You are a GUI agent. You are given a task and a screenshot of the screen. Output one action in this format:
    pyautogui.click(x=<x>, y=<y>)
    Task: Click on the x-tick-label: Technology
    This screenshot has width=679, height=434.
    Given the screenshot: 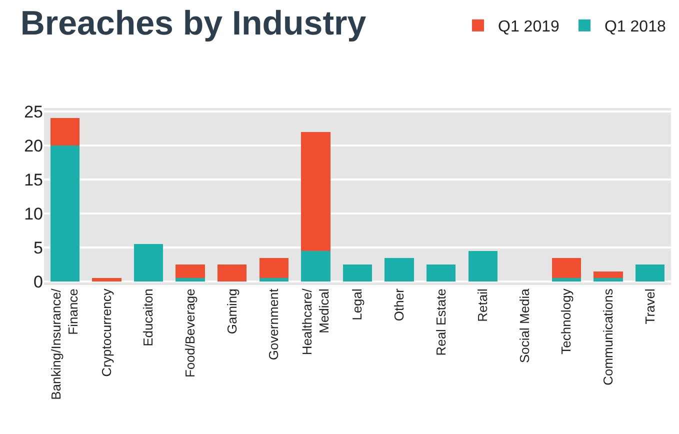 What is the action you would take?
    pyautogui.click(x=566, y=321)
    